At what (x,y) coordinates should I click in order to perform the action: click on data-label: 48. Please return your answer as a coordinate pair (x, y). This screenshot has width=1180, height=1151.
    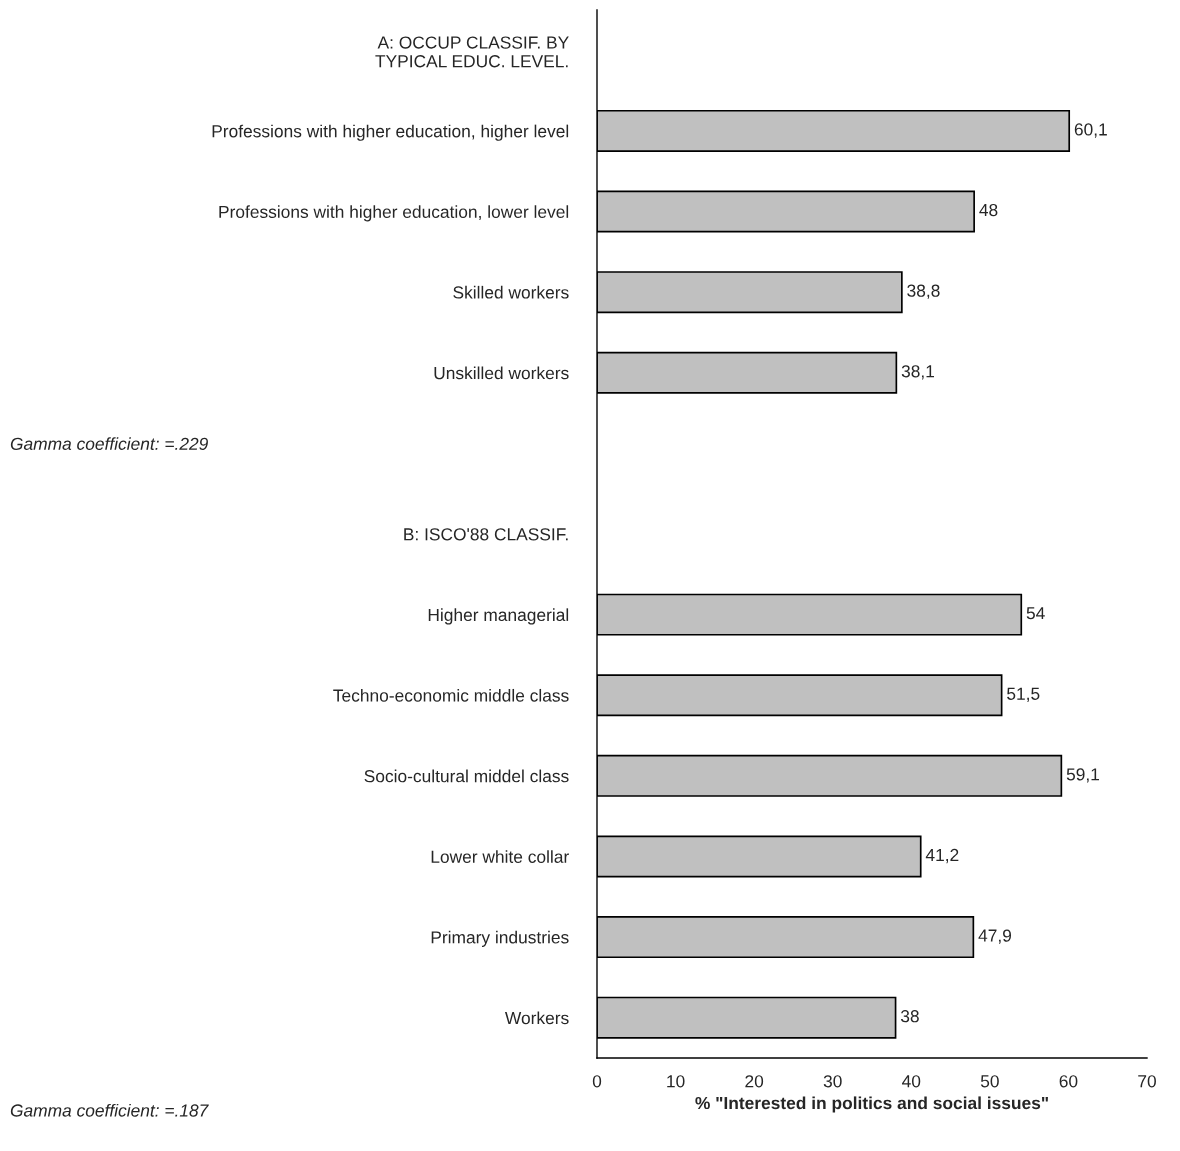
    Looking at the image, I should click on (988, 210).